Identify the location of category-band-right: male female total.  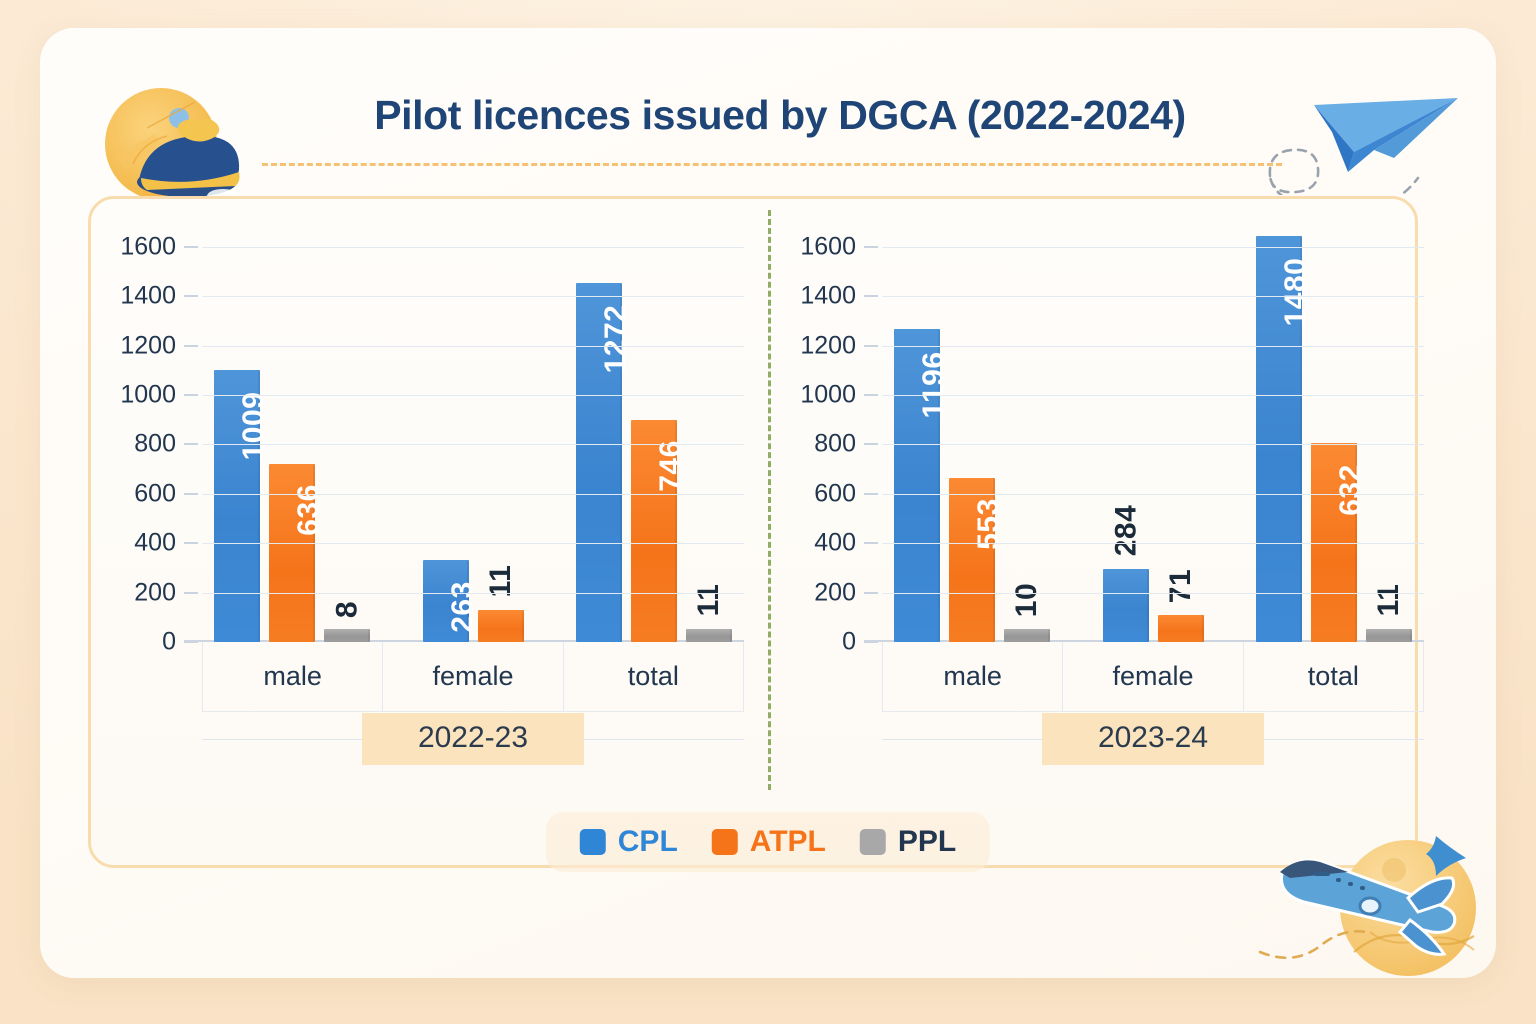
(1153, 677).